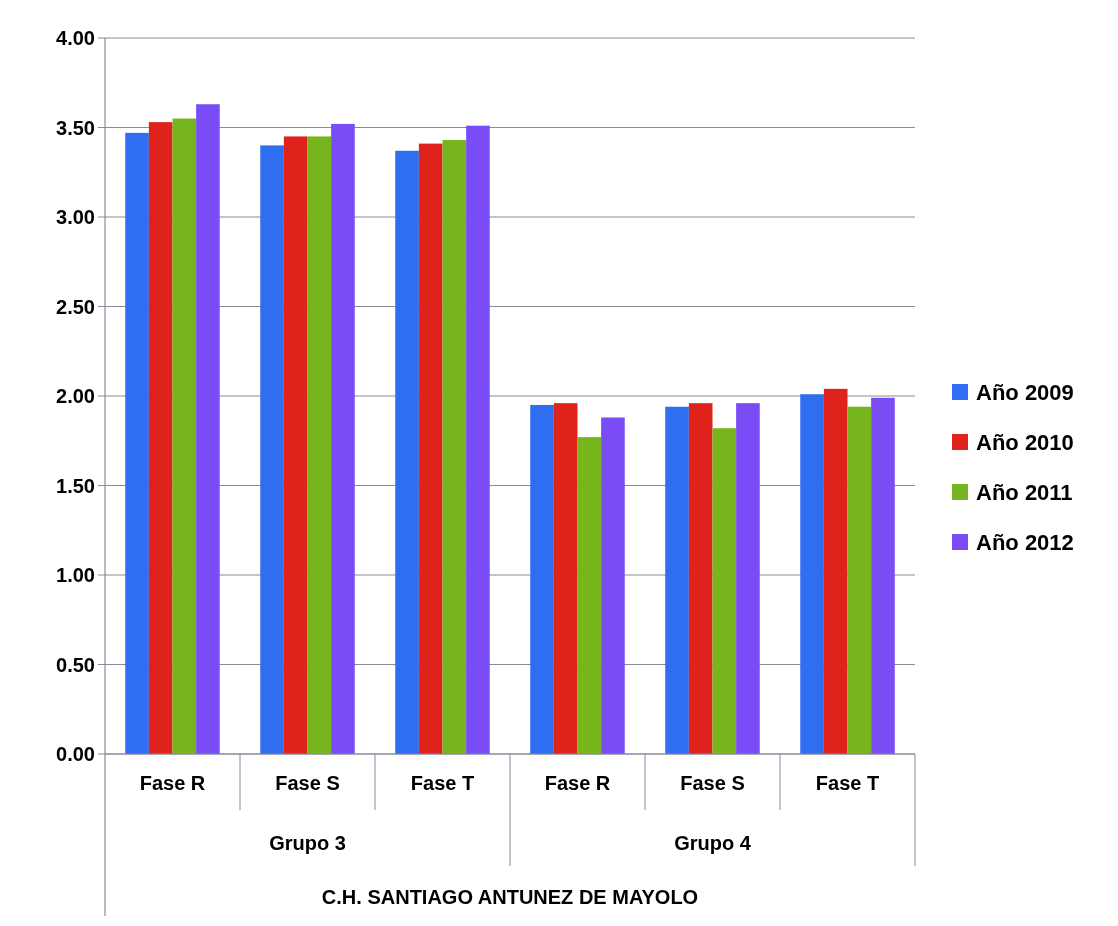 The width and height of the screenshot is (1118, 926). Describe the element at coordinates (75, 396) in the screenshot. I see `y-tick-label: 2.00` at that location.